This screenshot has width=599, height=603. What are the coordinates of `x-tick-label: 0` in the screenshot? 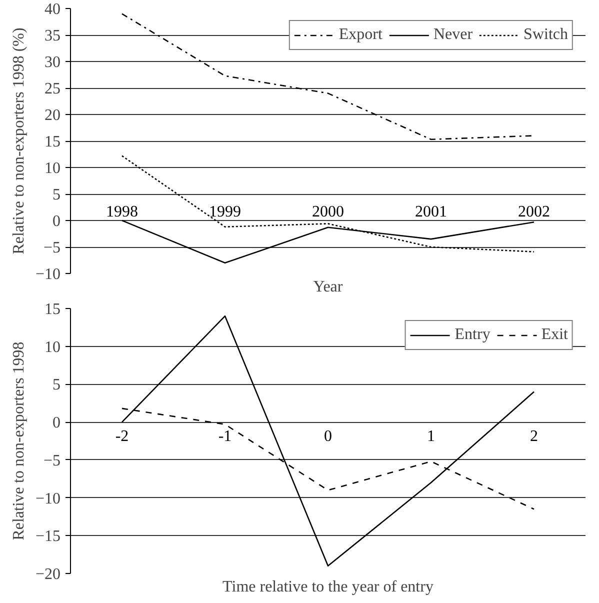 It's located at (328, 437).